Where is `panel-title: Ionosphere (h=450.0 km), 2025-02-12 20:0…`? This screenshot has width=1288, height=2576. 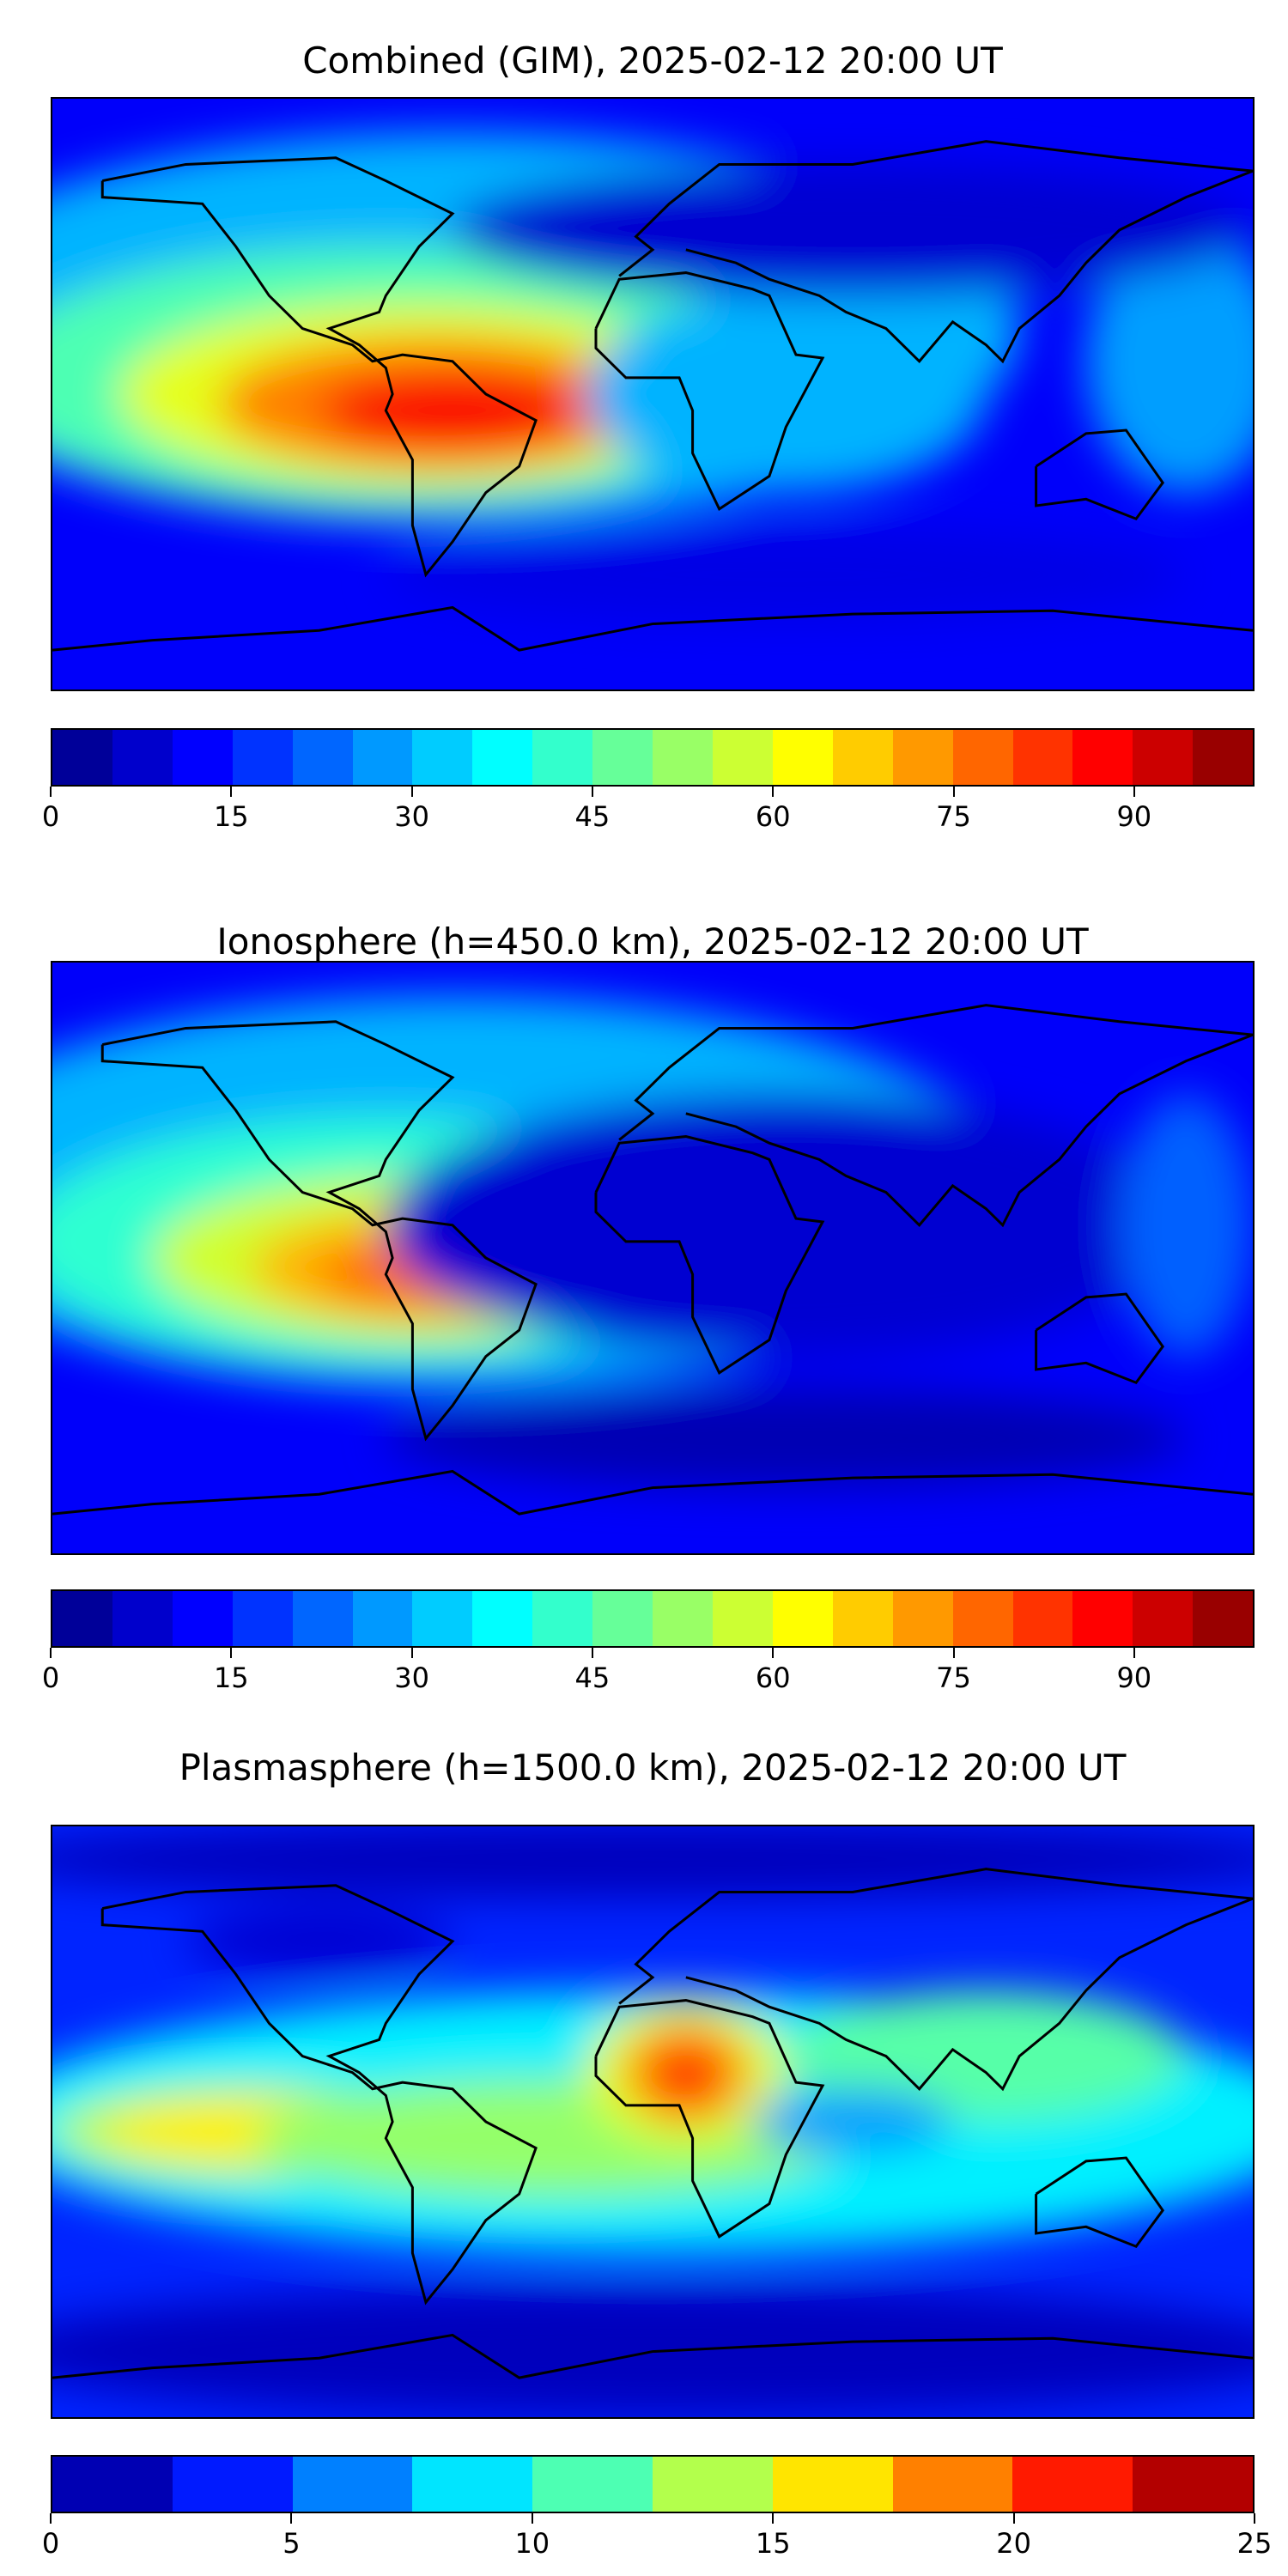
panel-title: Ionosphere (h=450.0 km), 2025-02-12 20:0… is located at coordinates (652, 941).